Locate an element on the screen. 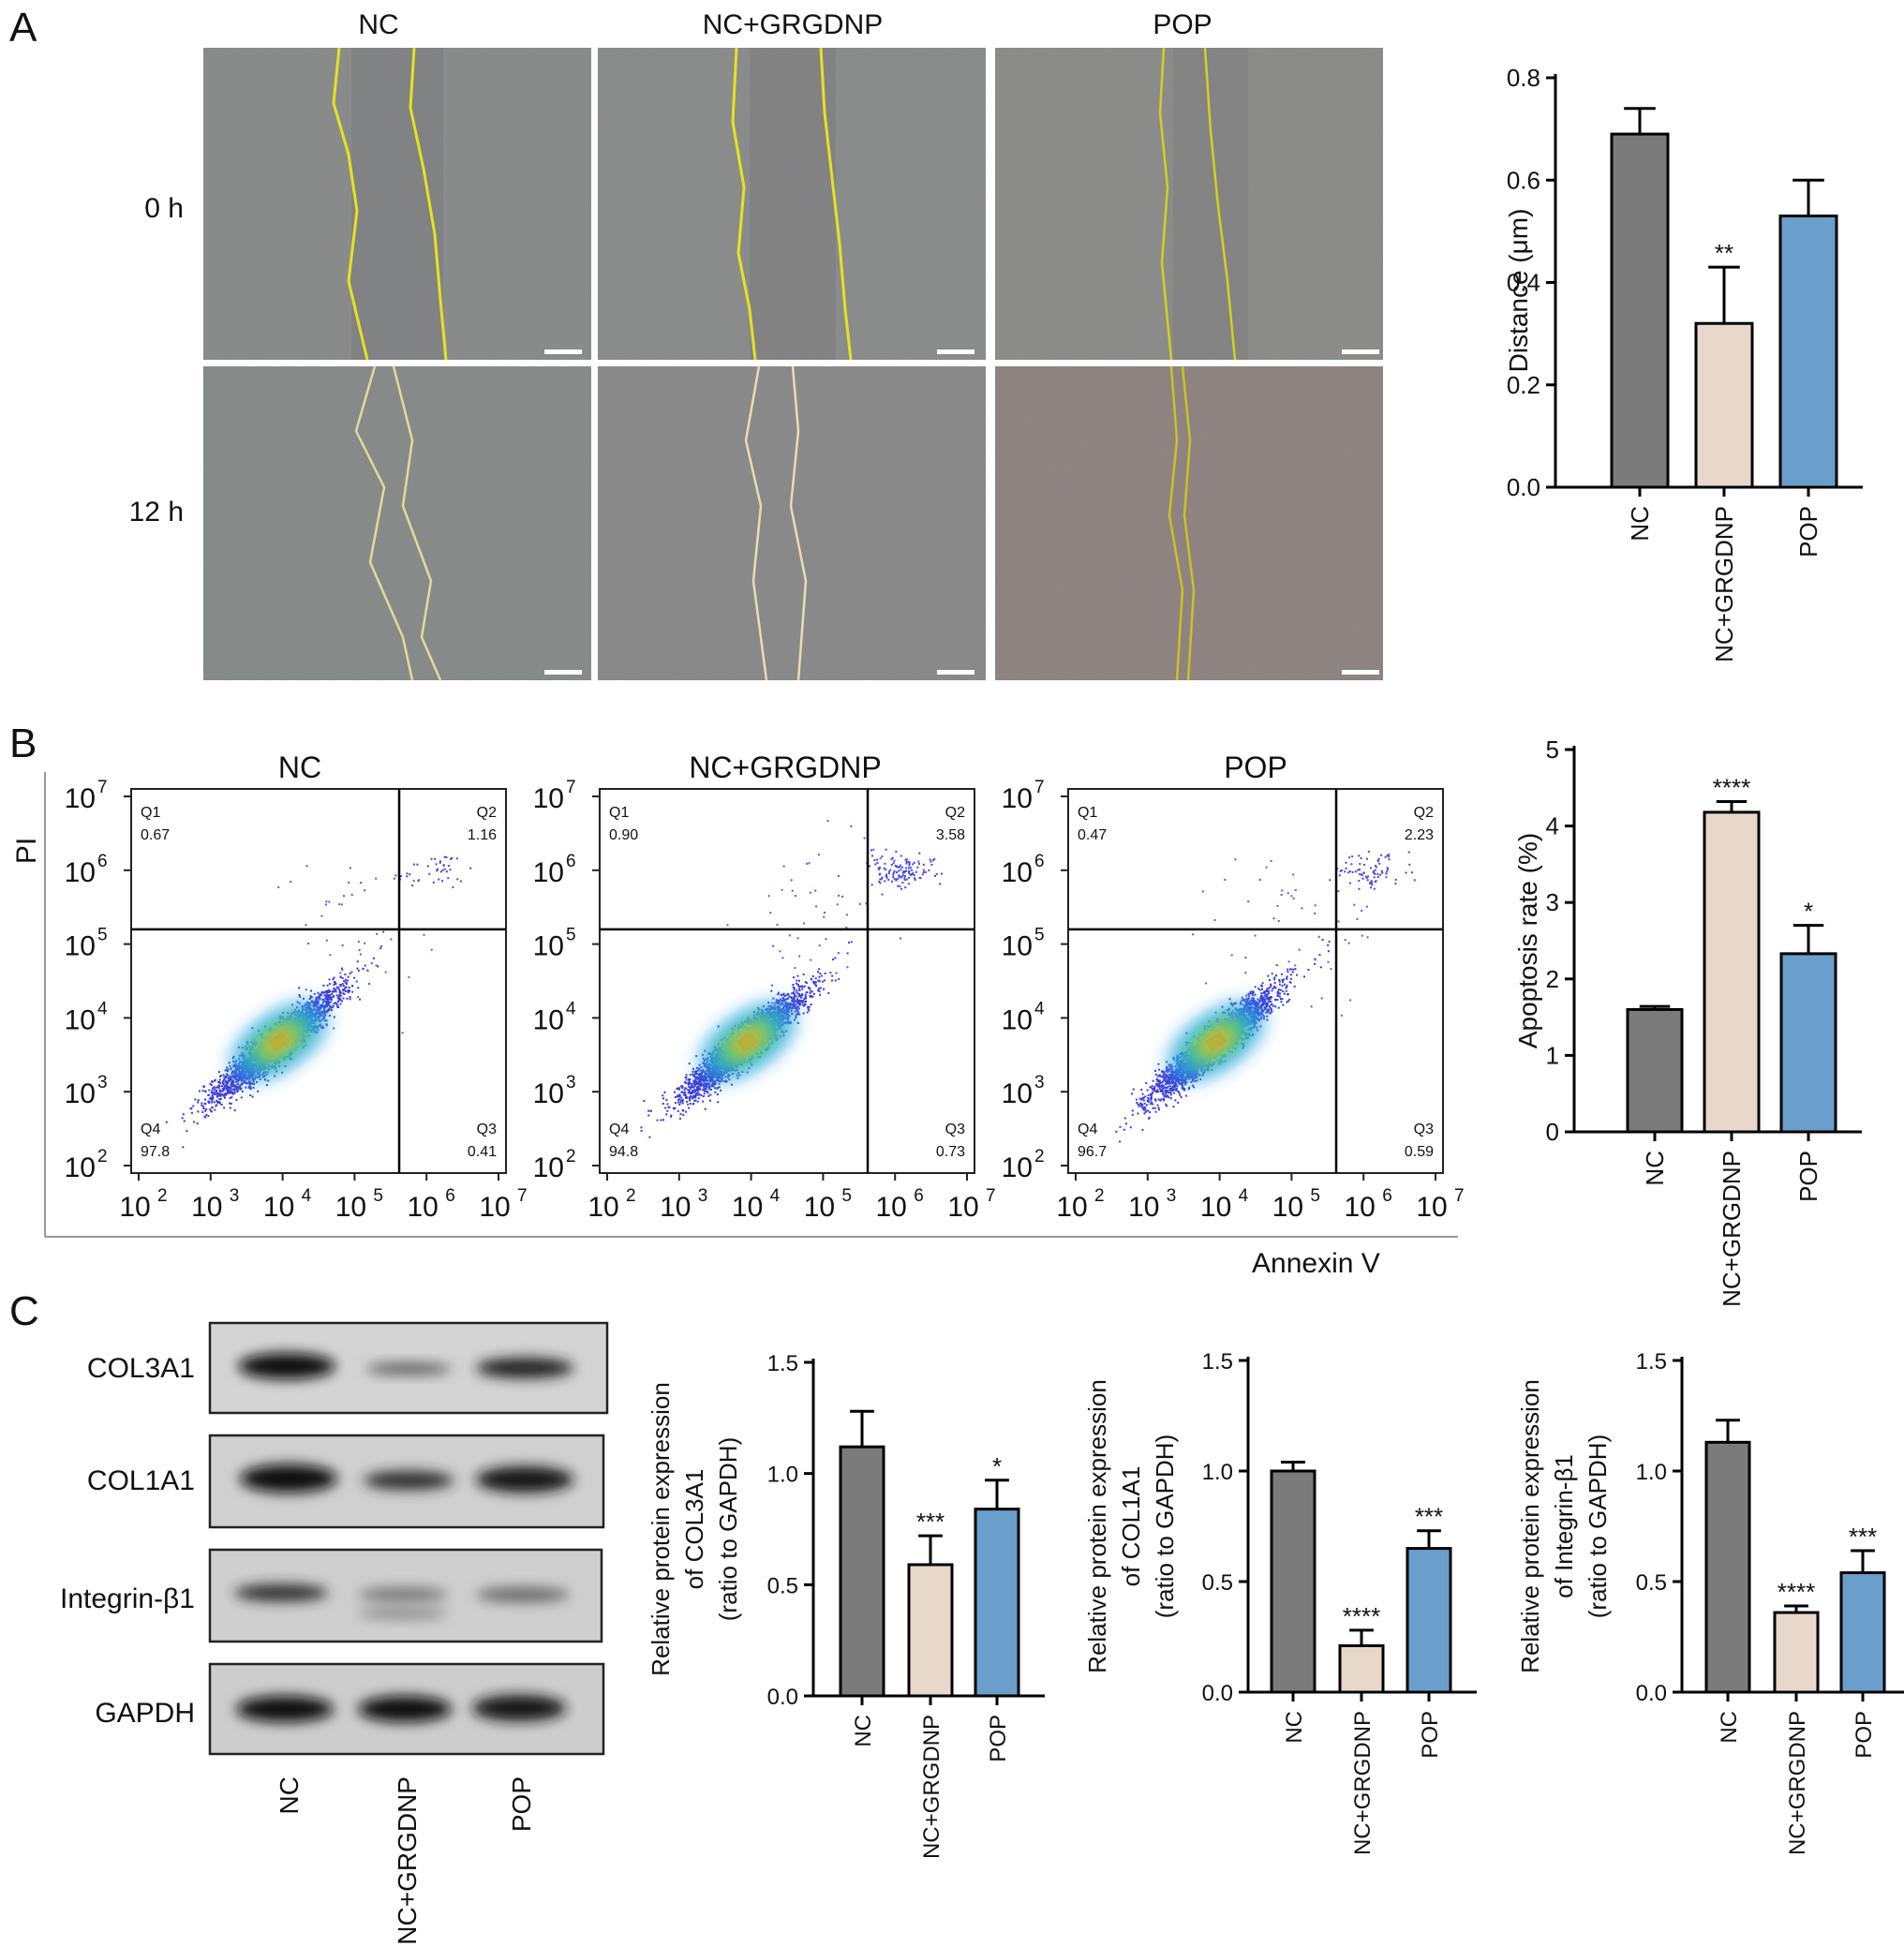 Image resolution: width=1904 pixels, height=1947 pixels. quadrant-percent: 2.23 is located at coordinates (1419, 835).